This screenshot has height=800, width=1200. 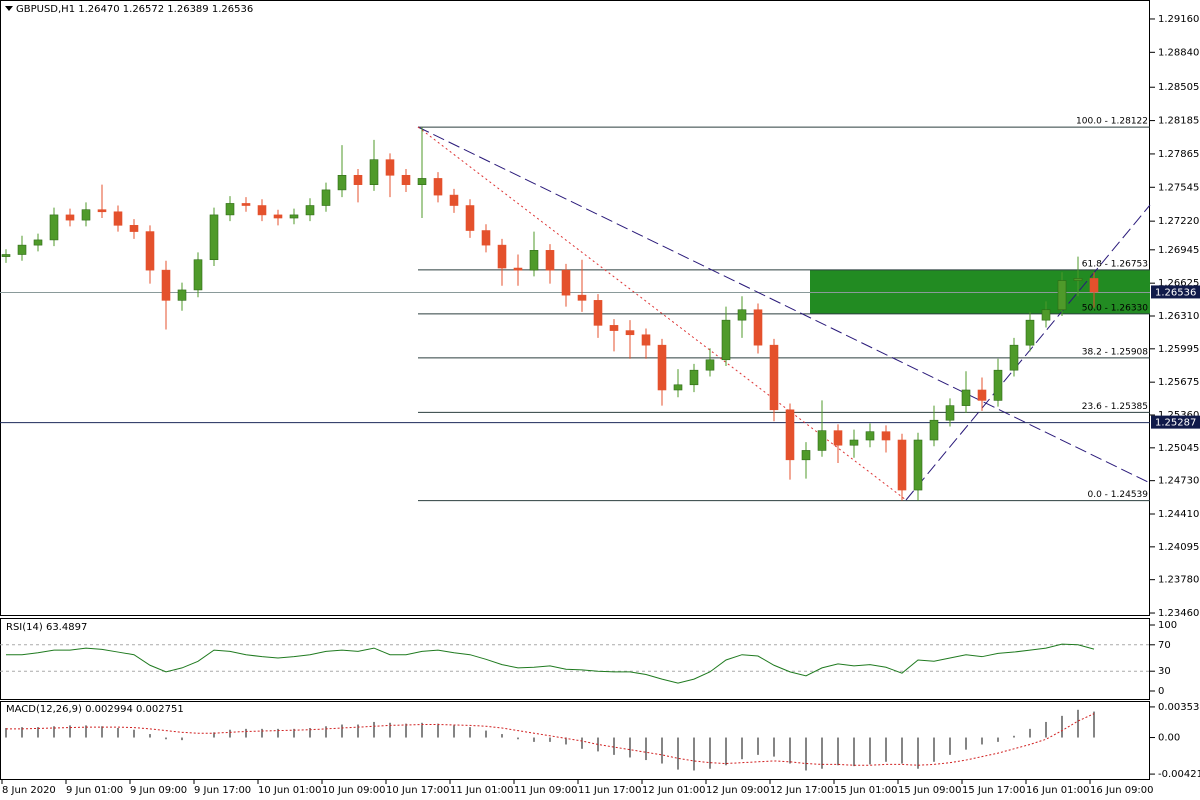 What do you see at coordinates (546, 790) in the screenshot?
I see `x-tick-label: 11 Jun 09:00` at bounding box center [546, 790].